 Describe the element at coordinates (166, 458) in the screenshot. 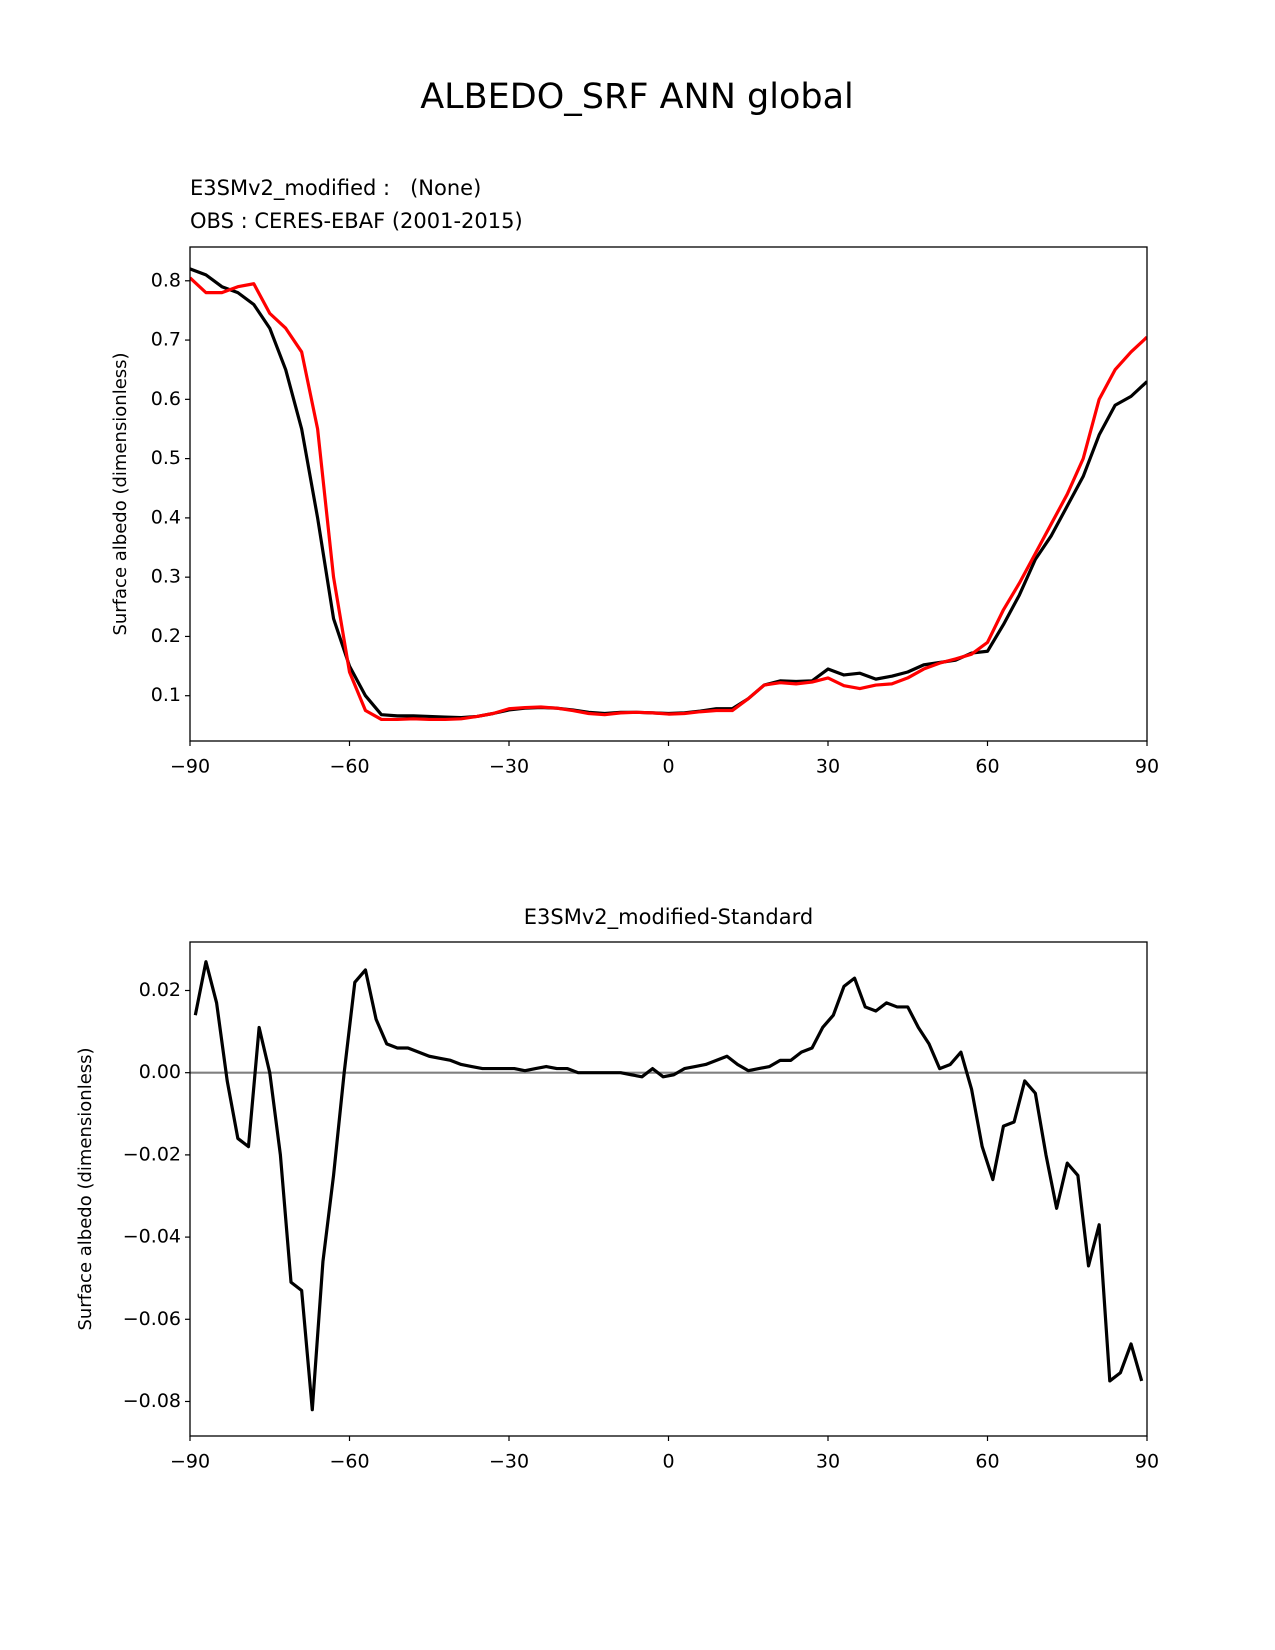

I see `y-tick-label: 0.5` at that location.